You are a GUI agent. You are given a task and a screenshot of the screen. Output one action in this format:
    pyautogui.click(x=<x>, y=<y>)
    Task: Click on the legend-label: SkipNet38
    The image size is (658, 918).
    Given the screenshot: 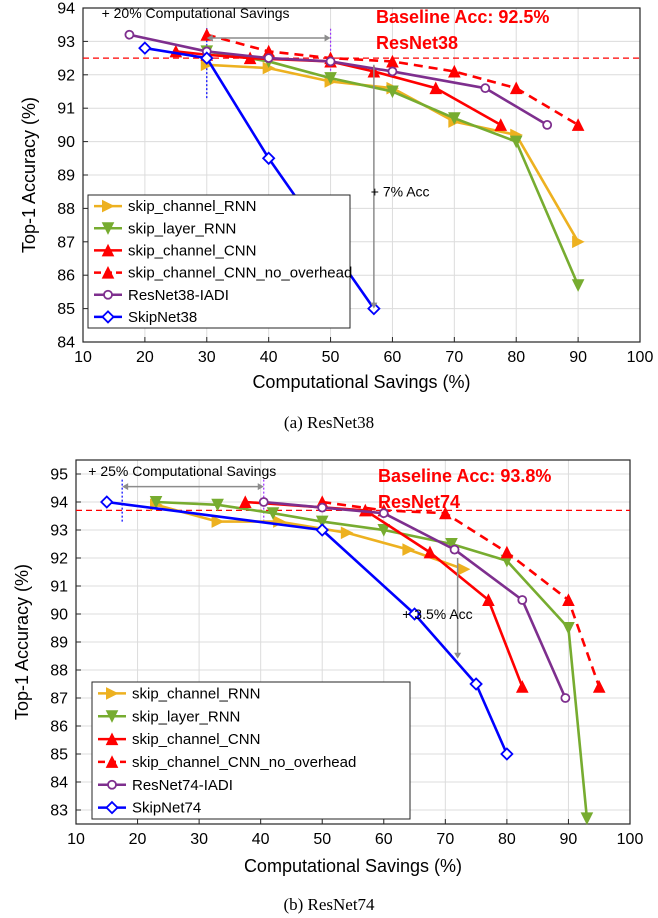 What is the action you would take?
    pyautogui.click(x=162, y=317)
    